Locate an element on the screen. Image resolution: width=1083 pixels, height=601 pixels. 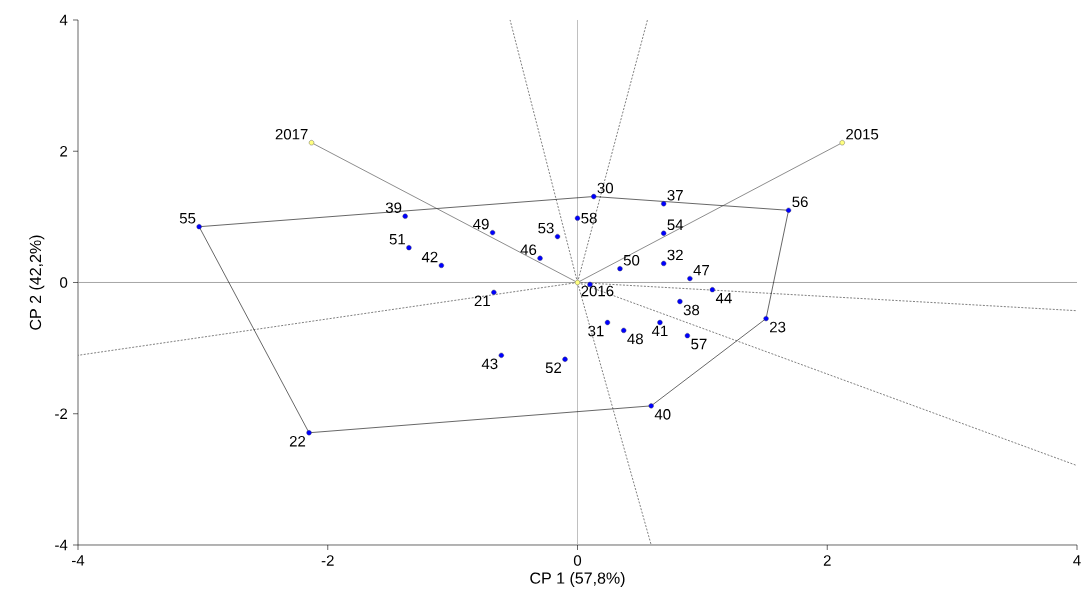
y-axis-title: CP 2 (42,2%) is located at coordinates (37, 282).